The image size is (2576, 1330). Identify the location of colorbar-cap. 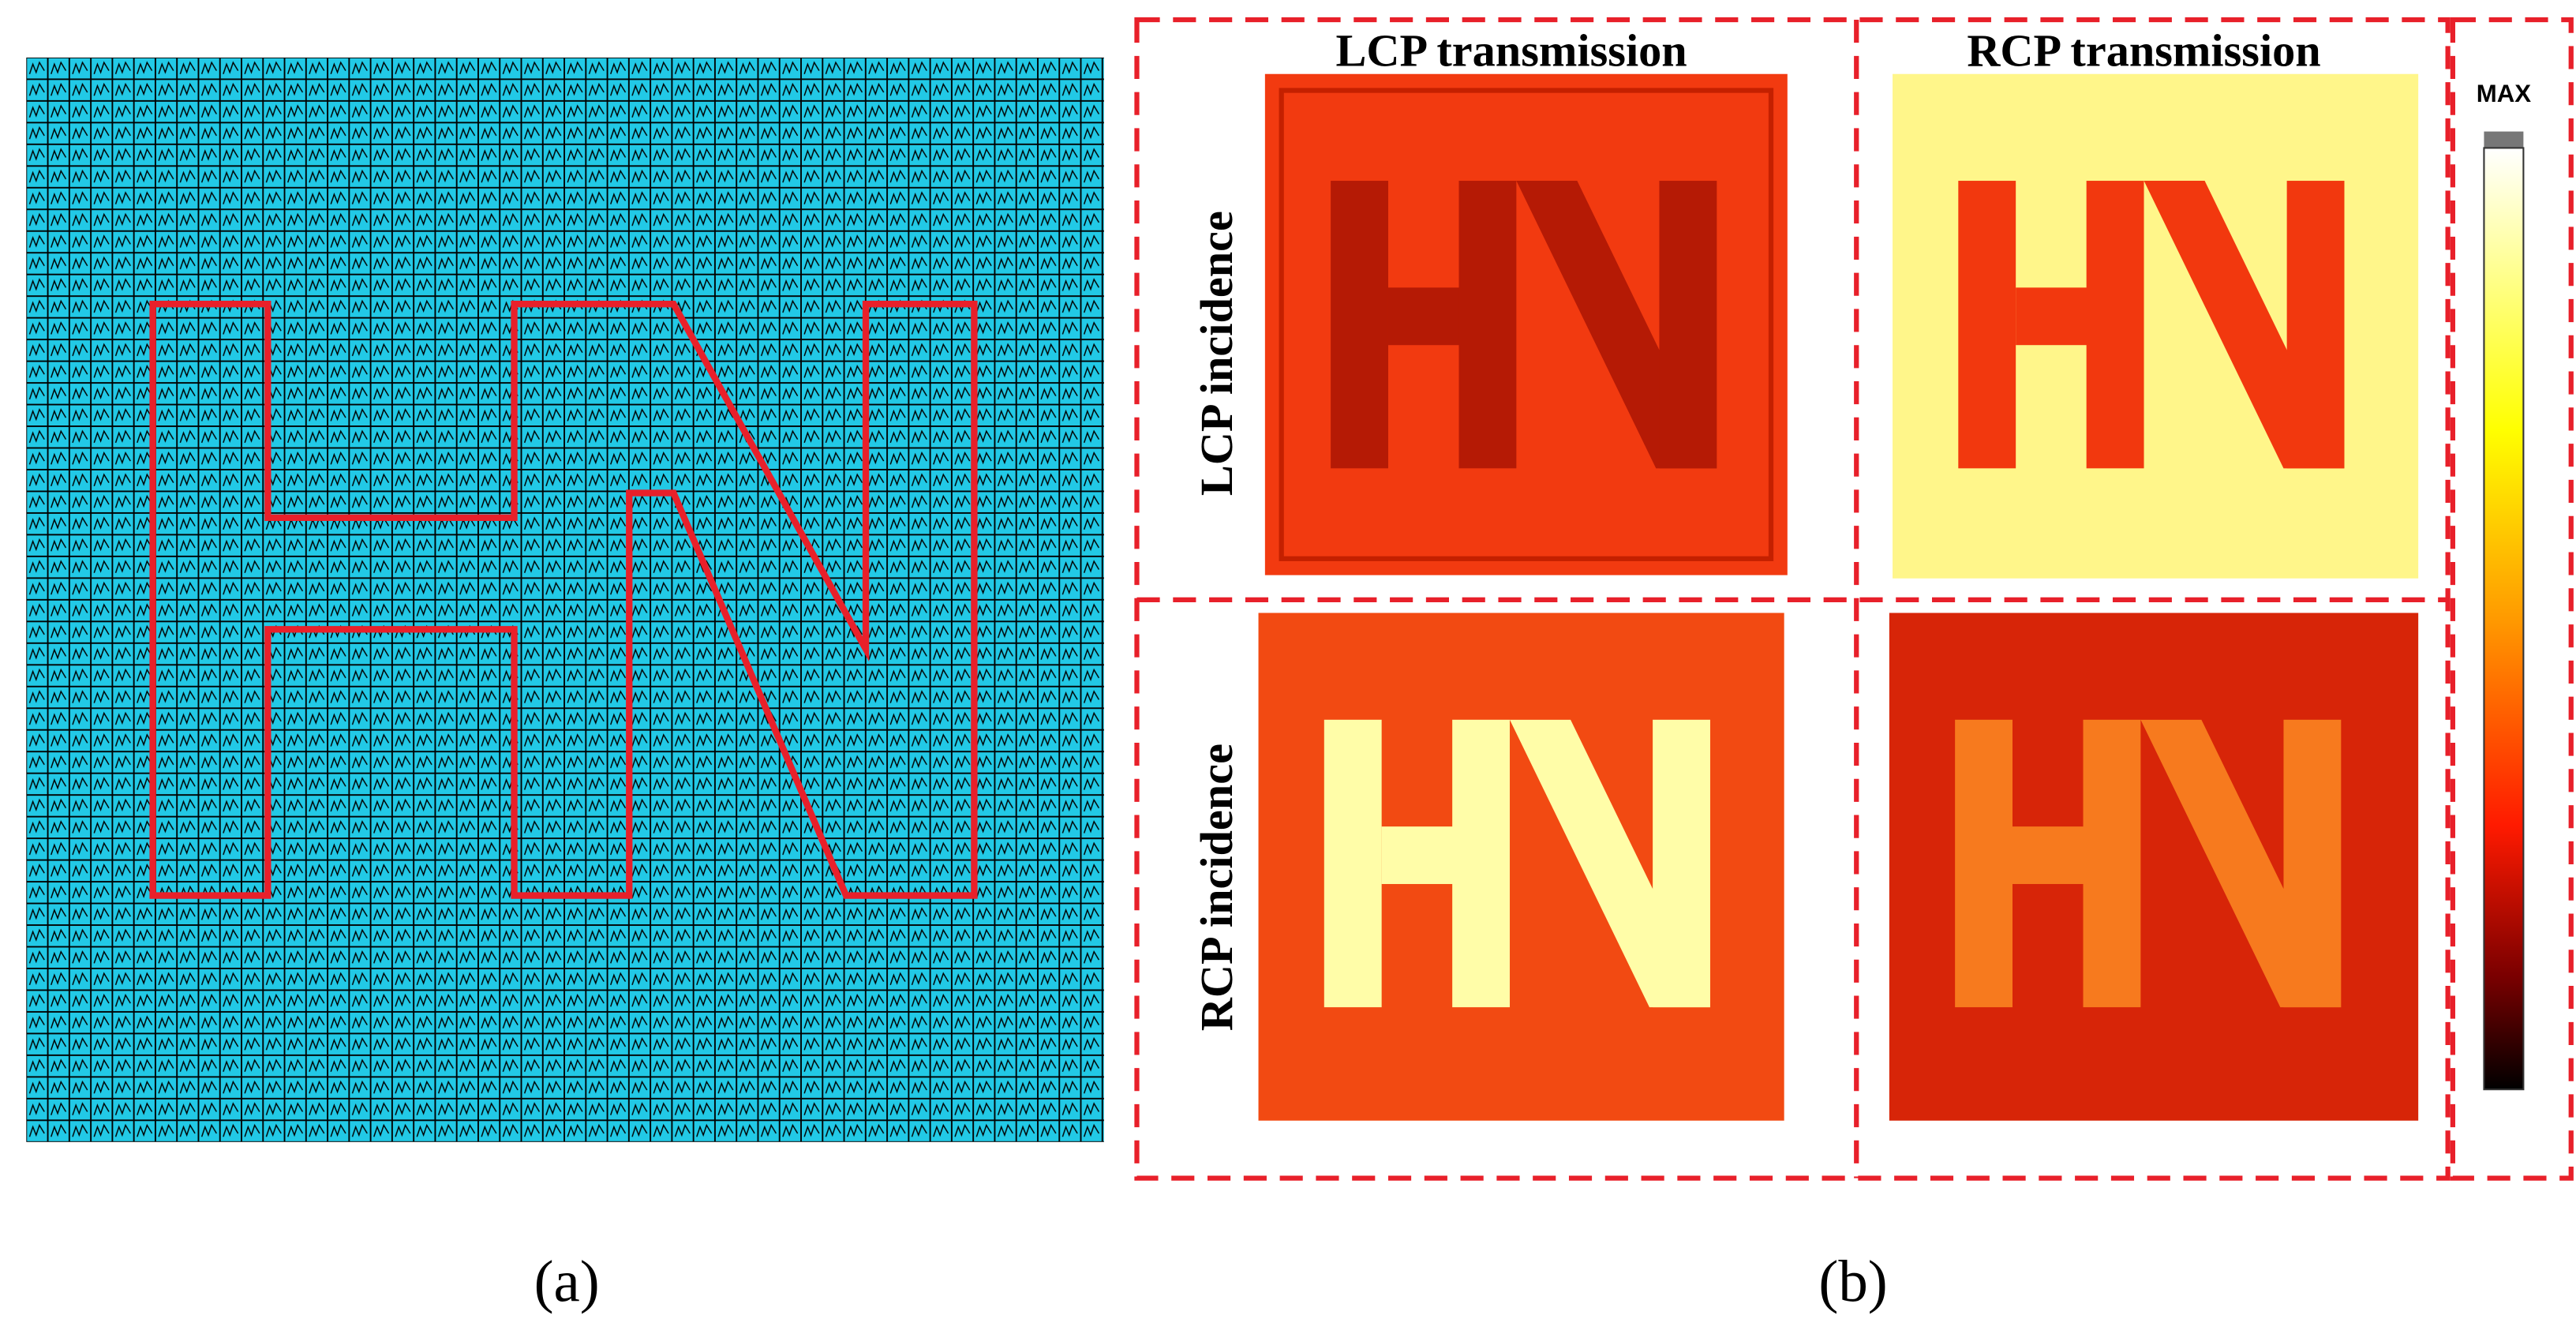
(2504, 140).